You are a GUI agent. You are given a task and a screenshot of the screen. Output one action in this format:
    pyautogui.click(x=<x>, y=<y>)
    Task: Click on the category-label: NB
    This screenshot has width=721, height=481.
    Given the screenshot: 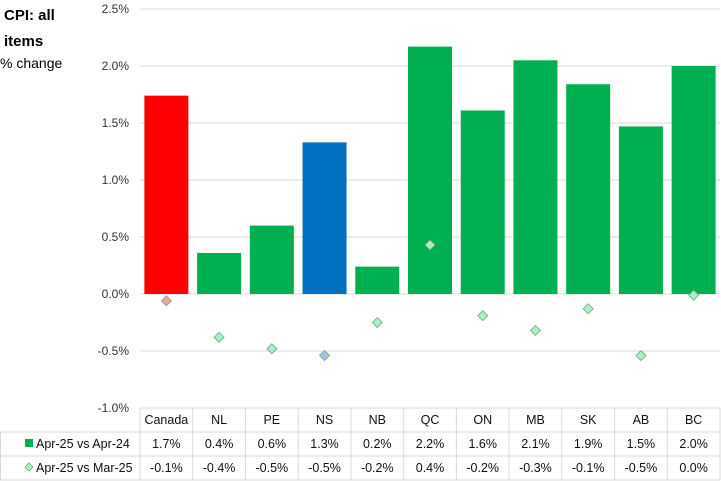 What is the action you would take?
    pyautogui.click(x=377, y=420)
    